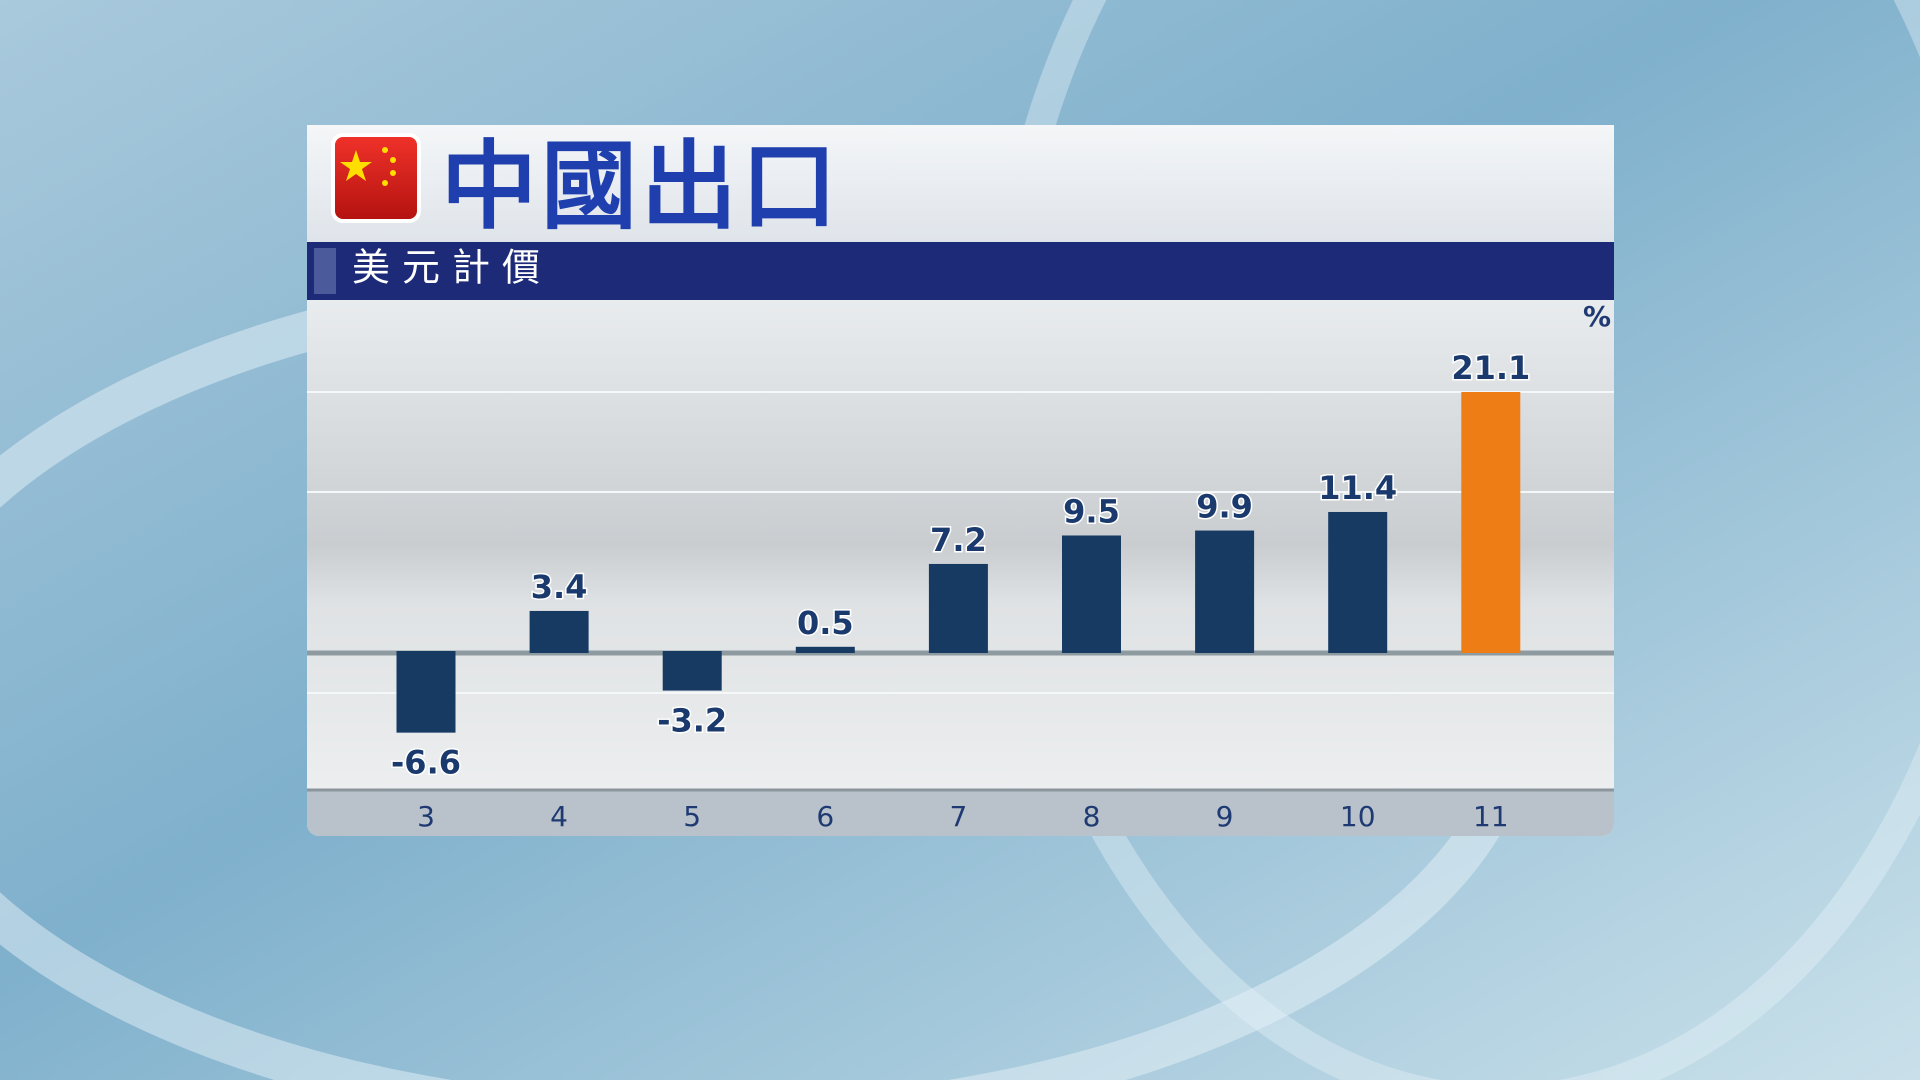  Describe the element at coordinates (1225, 816) in the screenshot. I see `x-tick-label: 9` at that location.